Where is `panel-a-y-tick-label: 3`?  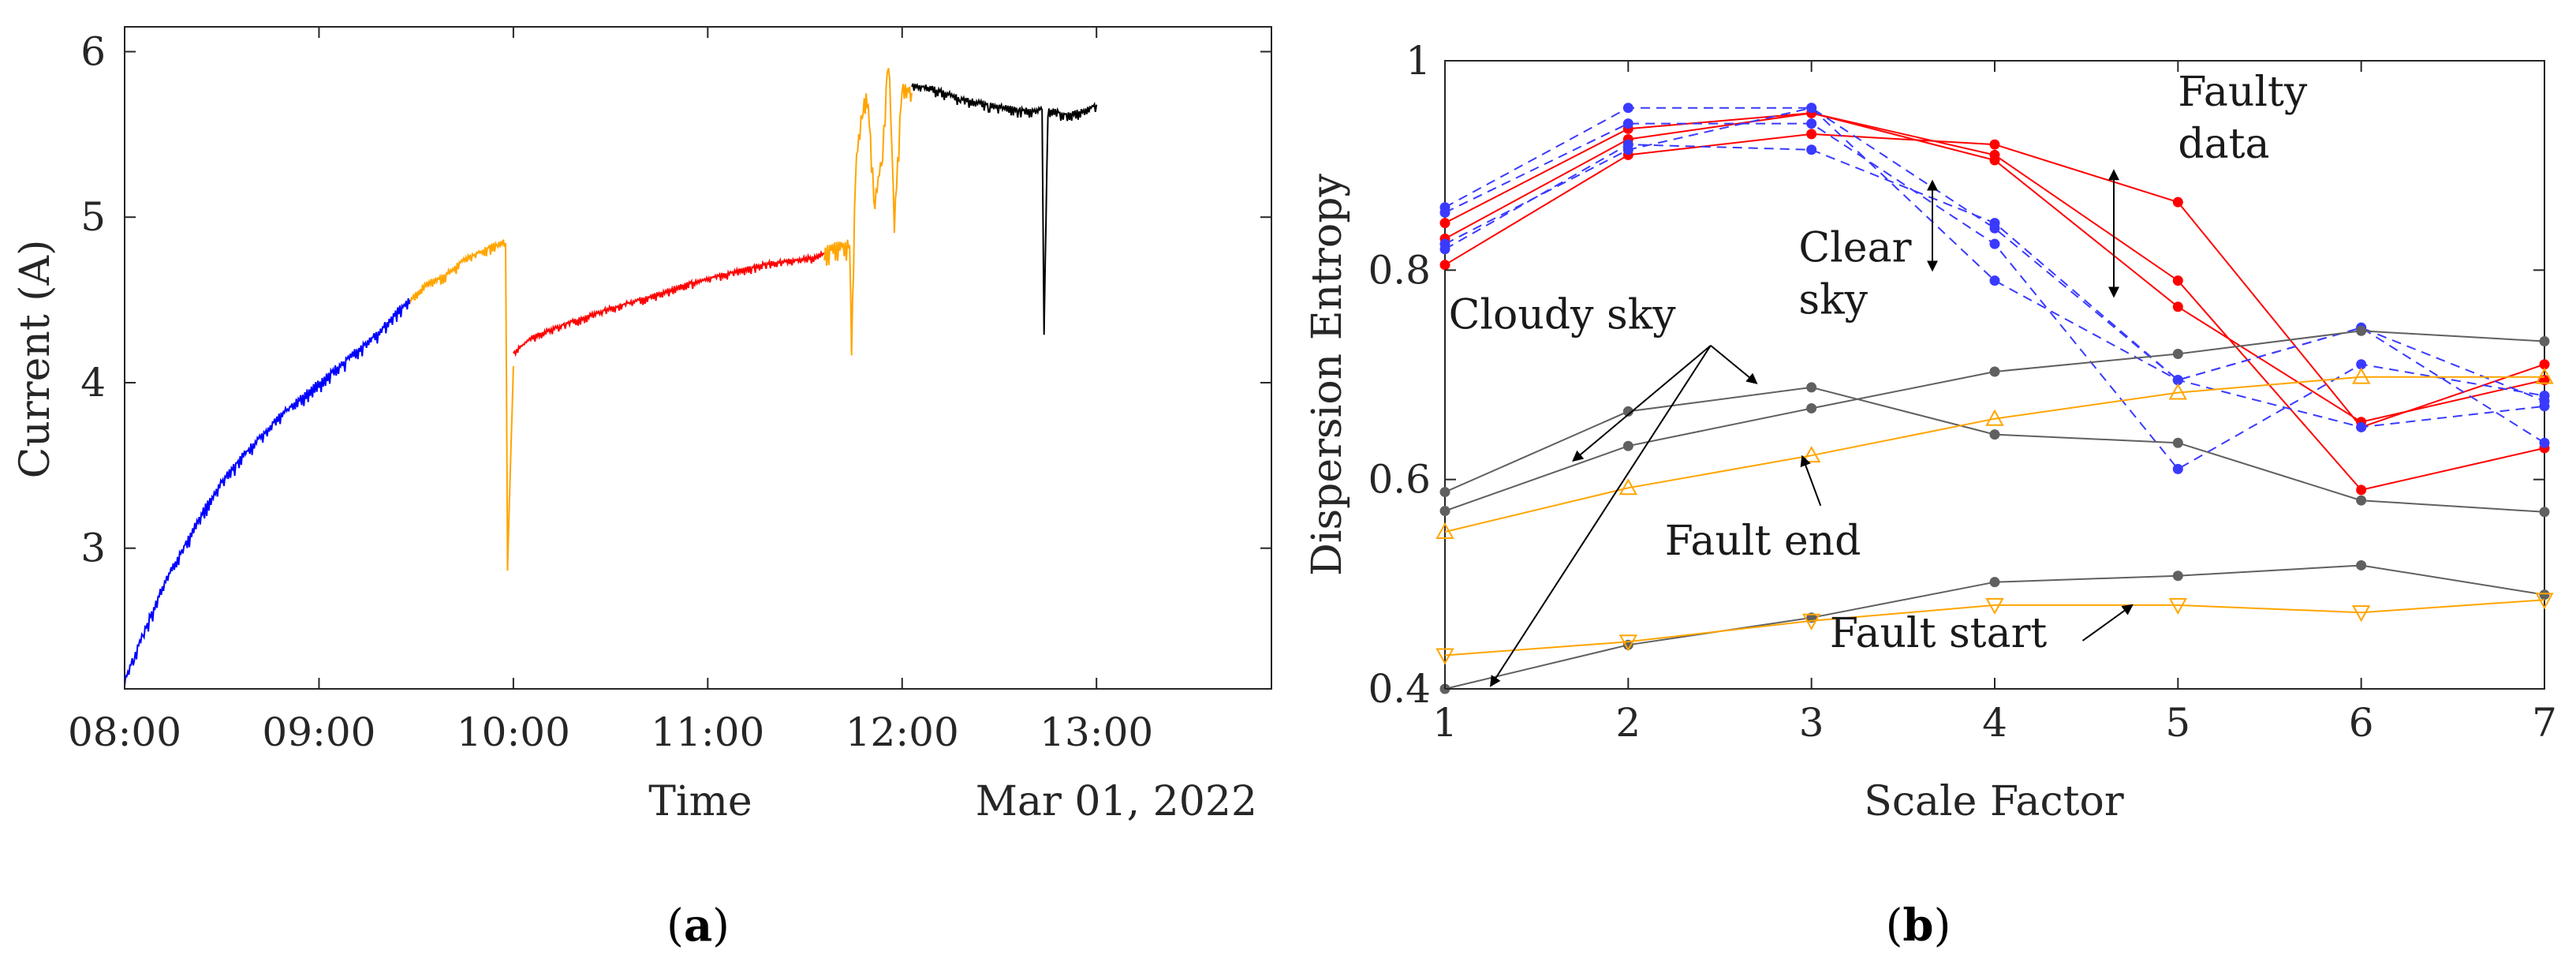
panel-a-y-tick-label: 3 is located at coordinates (93, 548).